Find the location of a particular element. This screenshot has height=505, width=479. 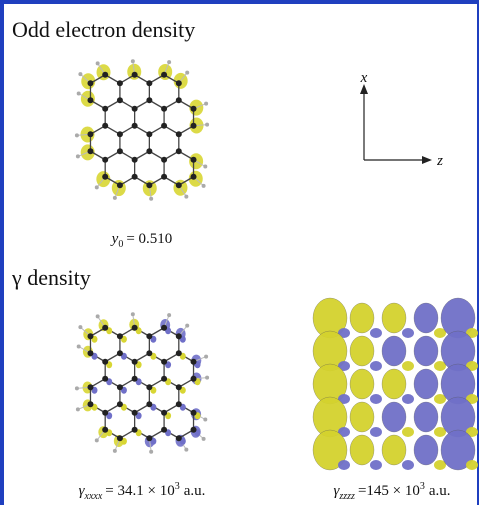

caption: y0 = 0.510 is located at coordinates (141, 240).